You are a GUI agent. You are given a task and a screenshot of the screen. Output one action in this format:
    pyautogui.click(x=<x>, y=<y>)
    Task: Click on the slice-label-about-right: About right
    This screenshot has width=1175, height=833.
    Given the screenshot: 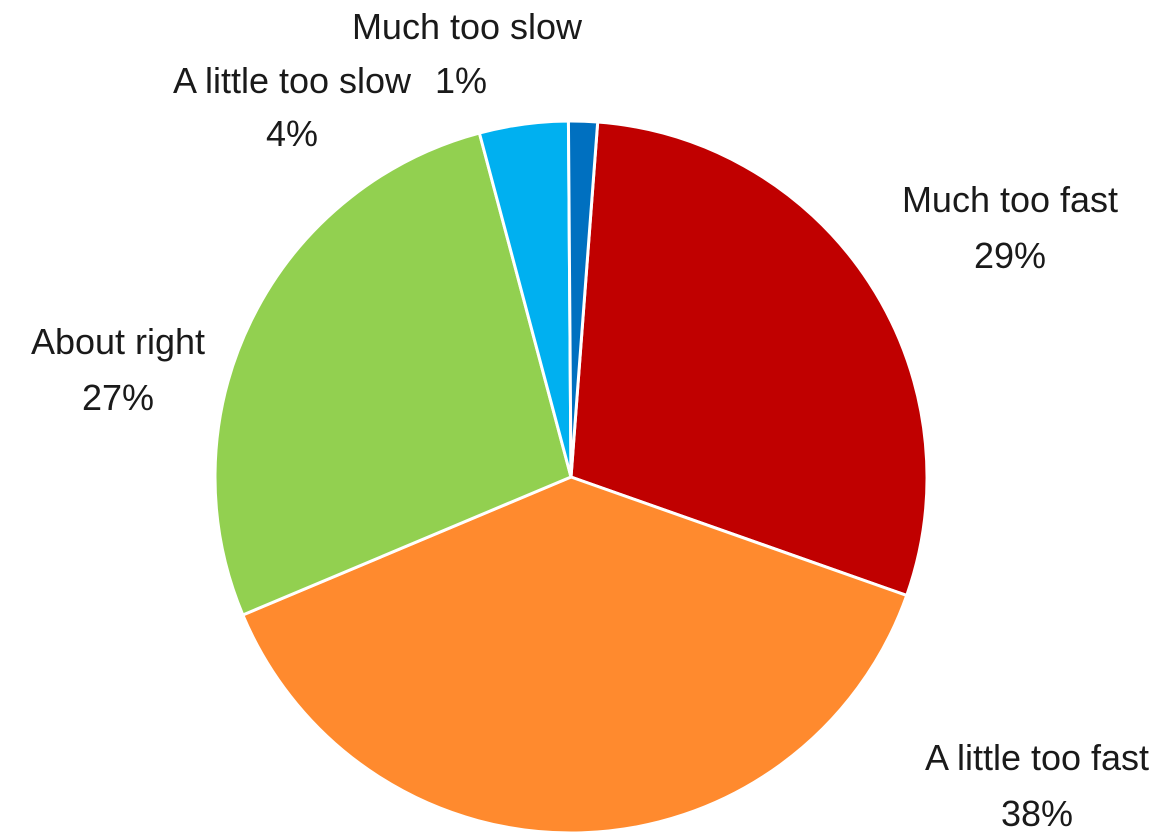 What is the action you would take?
    pyautogui.click(x=118, y=341)
    